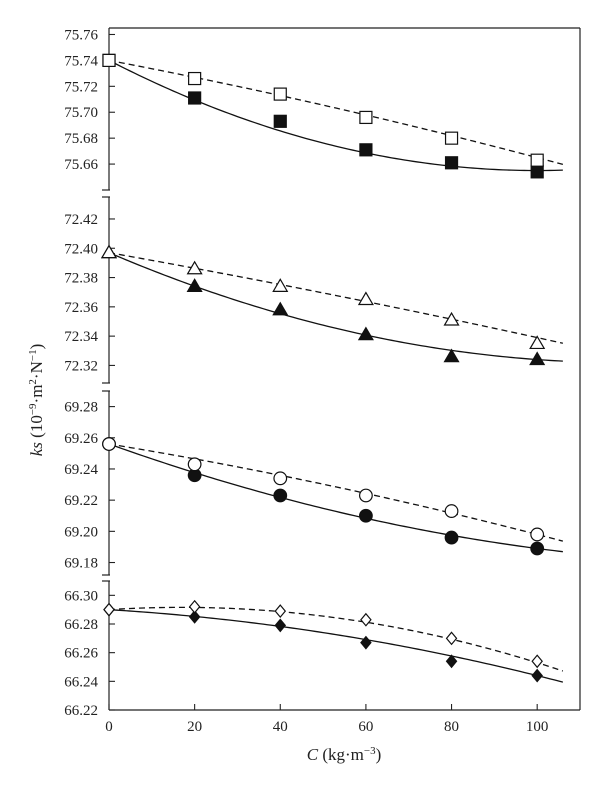 The image size is (600, 787). What do you see at coordinates (81, 366) in the screenshot?
I see `y-tick-label-1-5: 72.32` at bounding box center [81, 366].